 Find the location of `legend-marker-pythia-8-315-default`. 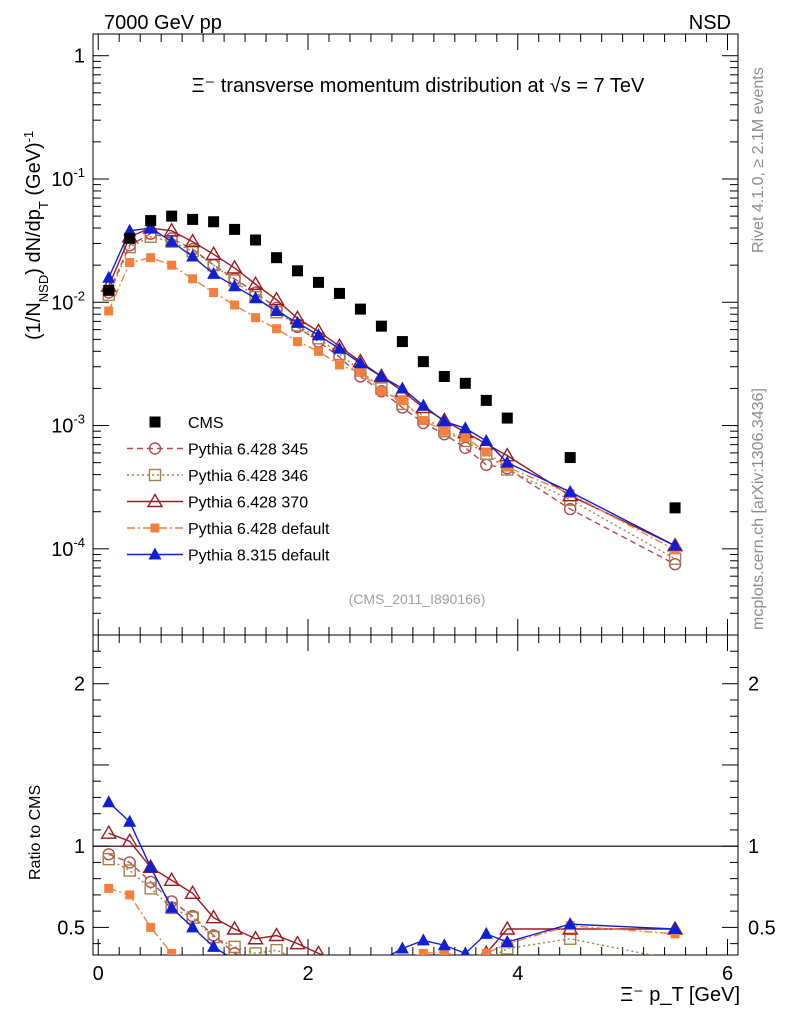

legend-marker-pythia-8-315-default is located at coordinates (155, 553).